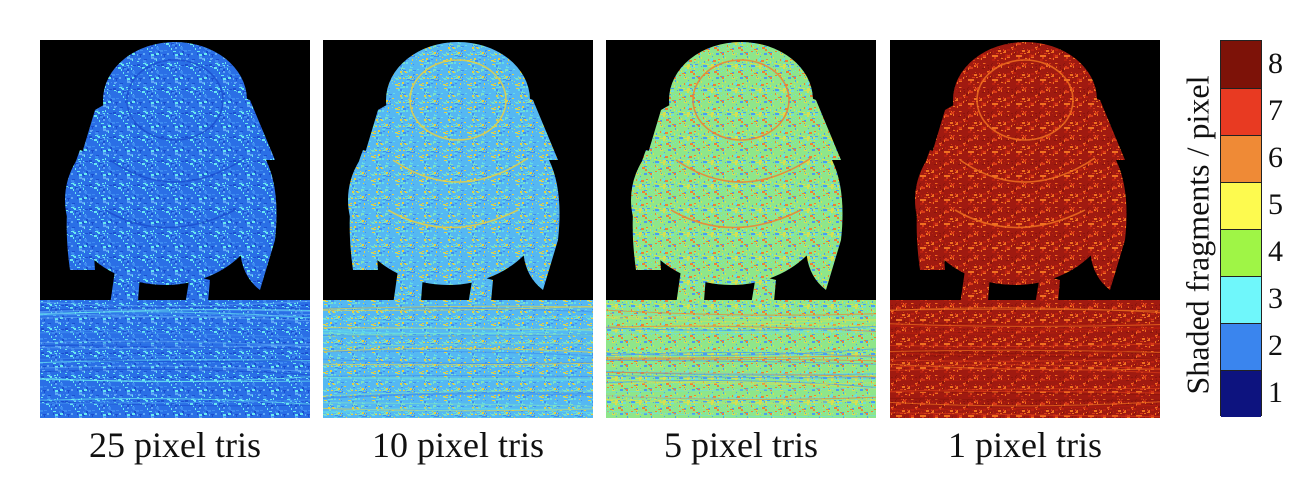 The height and width of the screenshot is (490, 1312). What do you see at coordinates (1275, 110) in the screenshot?
I see `legend-tick-7: 7` at bounding box center [1275, 110].